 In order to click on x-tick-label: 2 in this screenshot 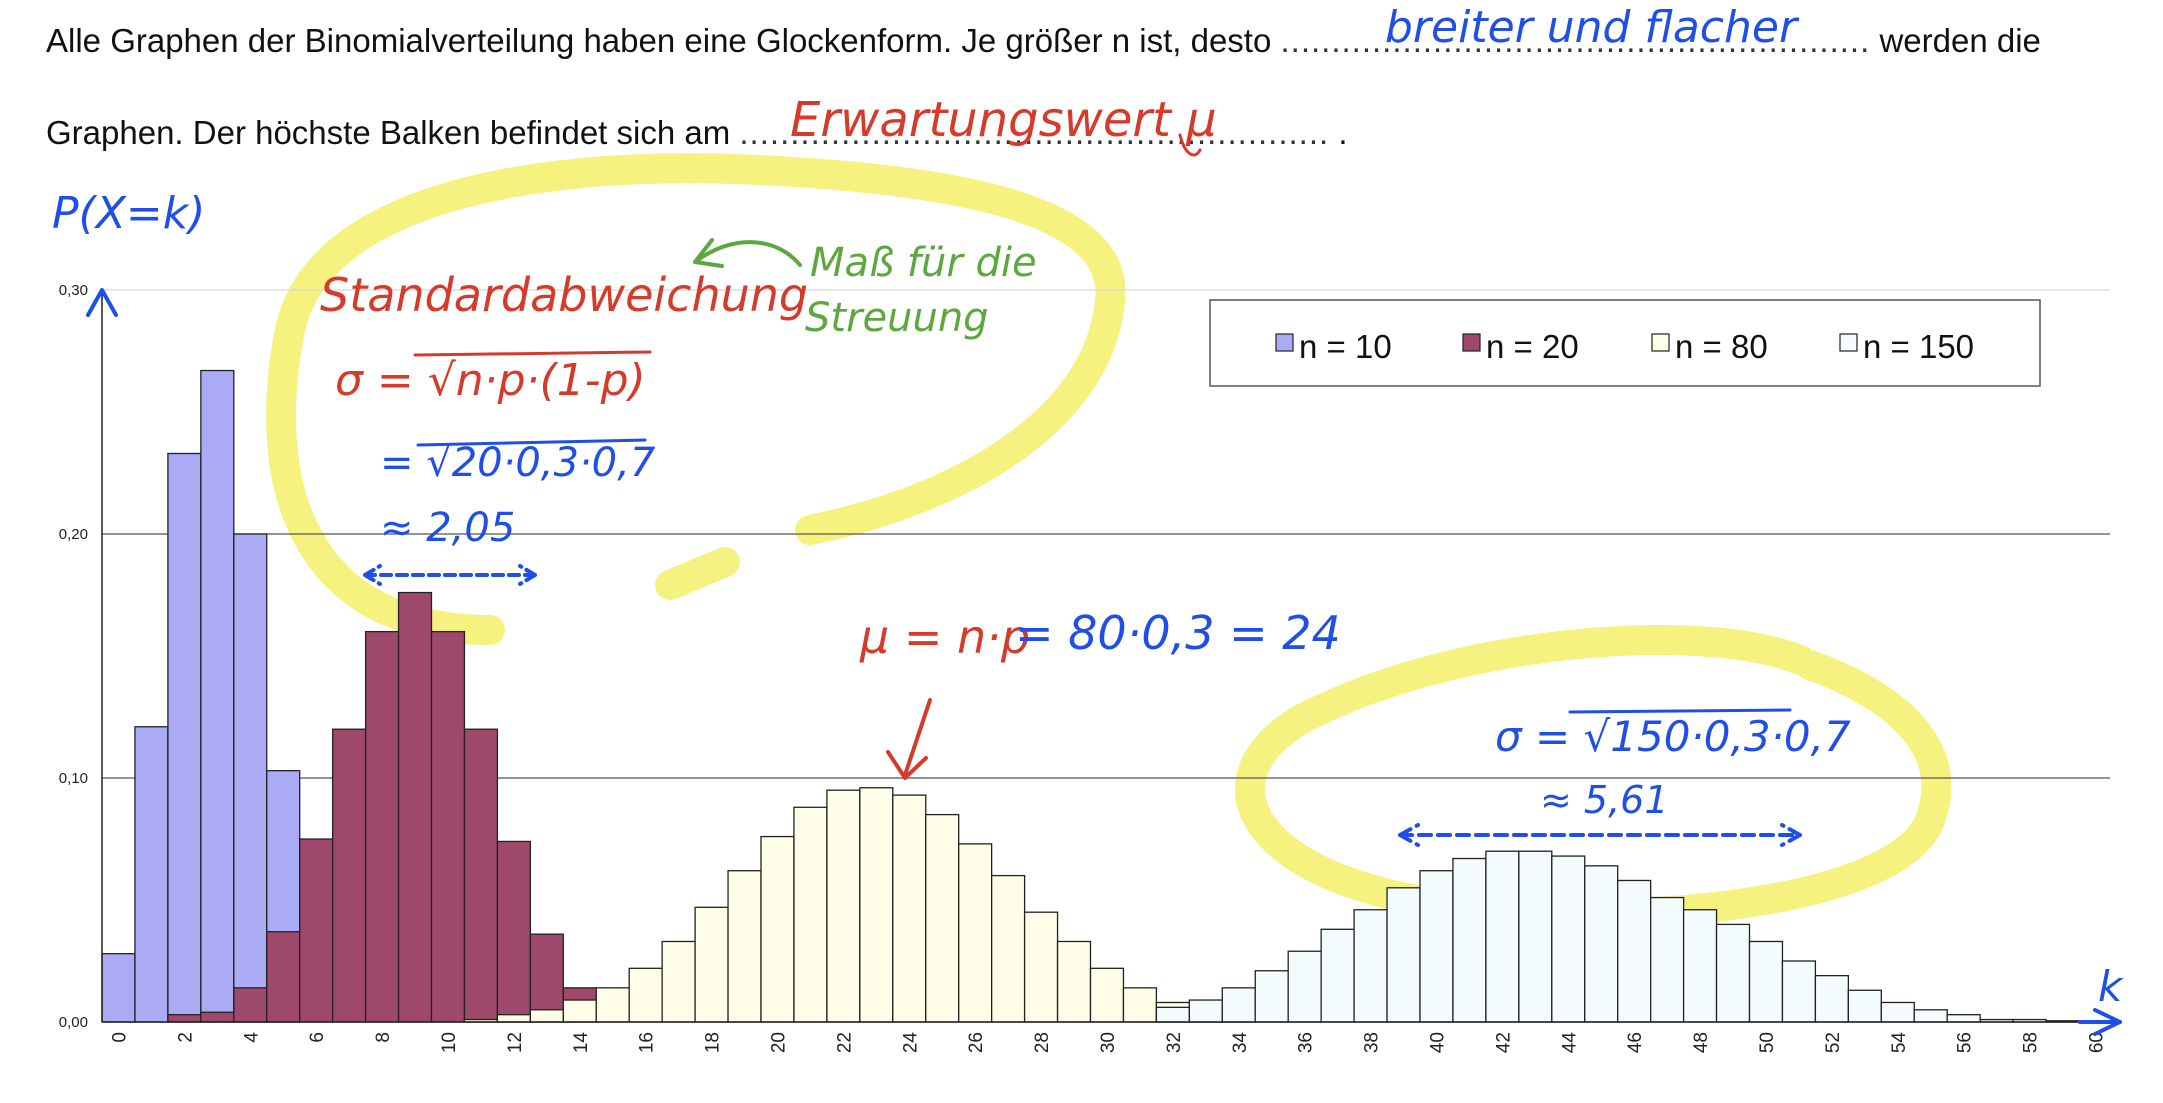, I will do `click(185, 1037)`.